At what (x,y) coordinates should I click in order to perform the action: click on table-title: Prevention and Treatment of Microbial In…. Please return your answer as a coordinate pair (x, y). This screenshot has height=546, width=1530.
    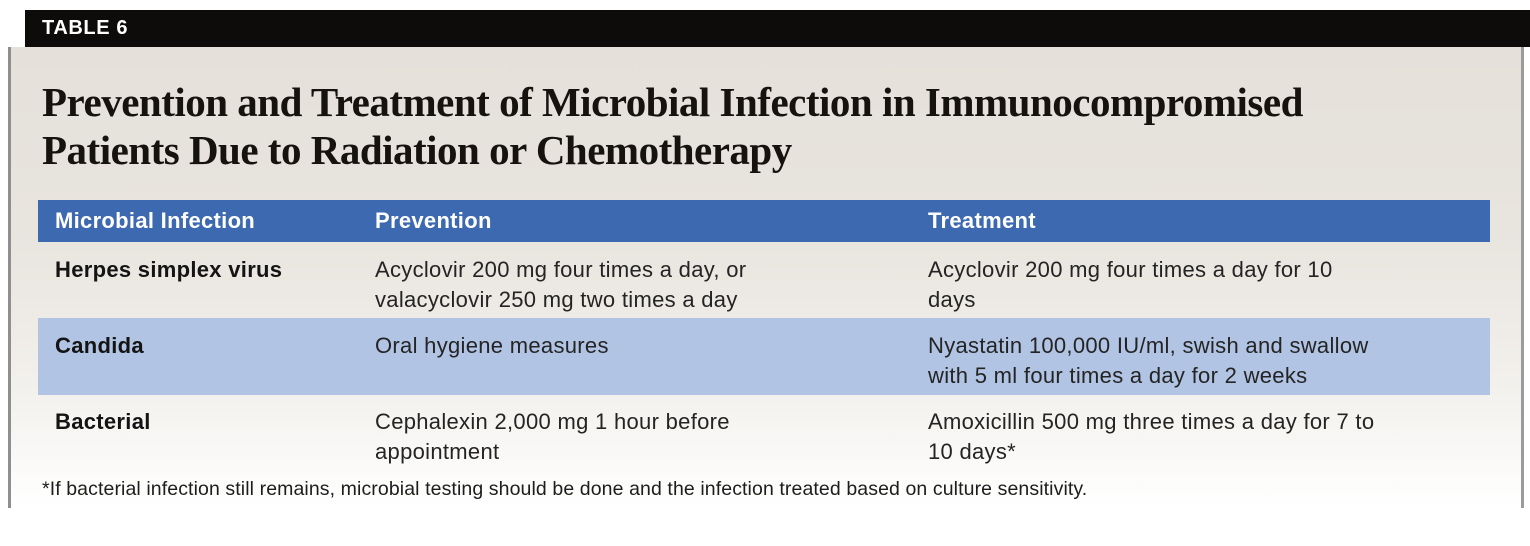
    Looking at the image, I should click on (672, 126).